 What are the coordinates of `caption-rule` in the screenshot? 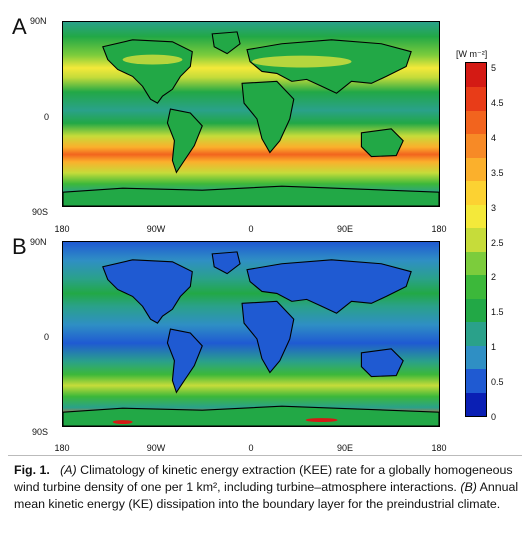 It's located at (265, 455).